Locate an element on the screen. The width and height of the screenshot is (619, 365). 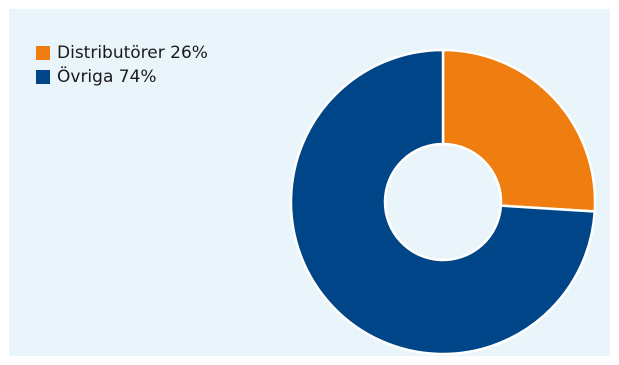
legend-item-ovriga: Övriga 74% is located at coordinates (122, 77).